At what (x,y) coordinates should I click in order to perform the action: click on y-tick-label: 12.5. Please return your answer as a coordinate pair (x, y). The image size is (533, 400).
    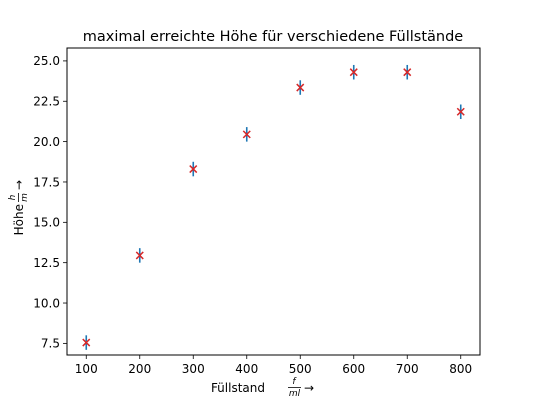
    Looking at the image, I should click on (46, 263).